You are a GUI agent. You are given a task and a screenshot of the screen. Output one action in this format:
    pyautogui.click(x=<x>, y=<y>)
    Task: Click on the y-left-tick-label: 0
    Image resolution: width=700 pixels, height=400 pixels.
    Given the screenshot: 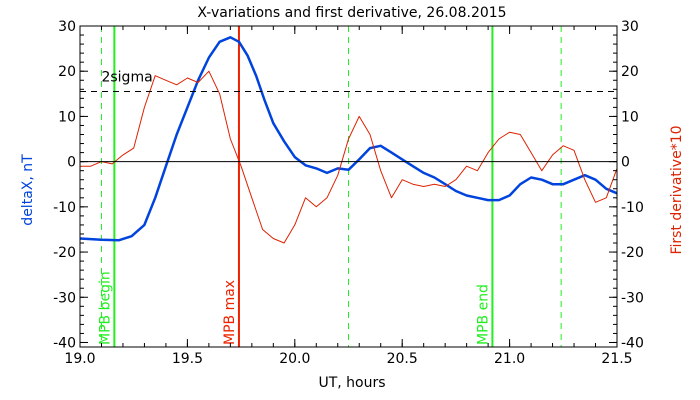 What is the action you would take?
    pyautogui.click(x=71, y=163)
    